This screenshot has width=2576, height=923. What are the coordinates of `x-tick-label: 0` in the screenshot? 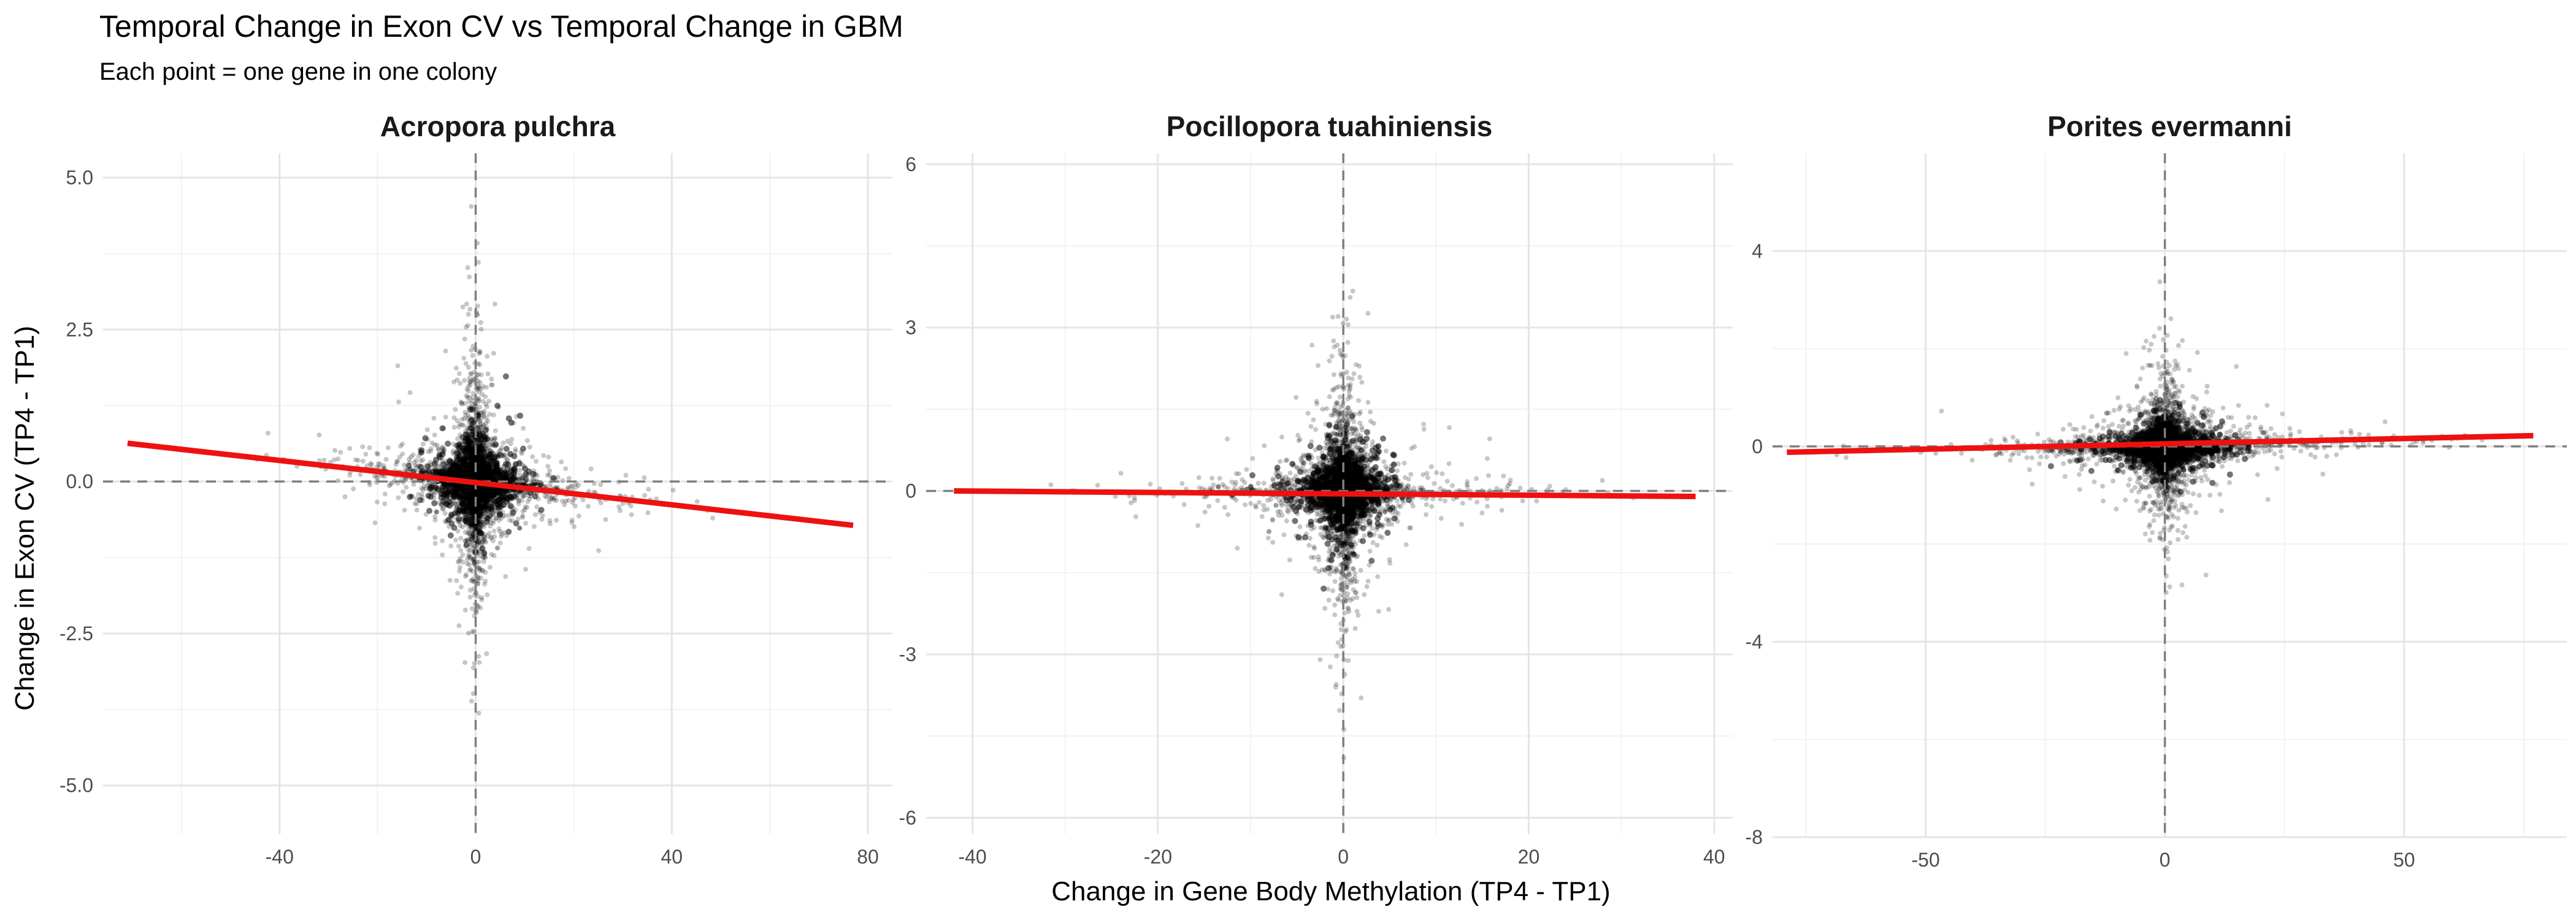 It's located at (475, 857).